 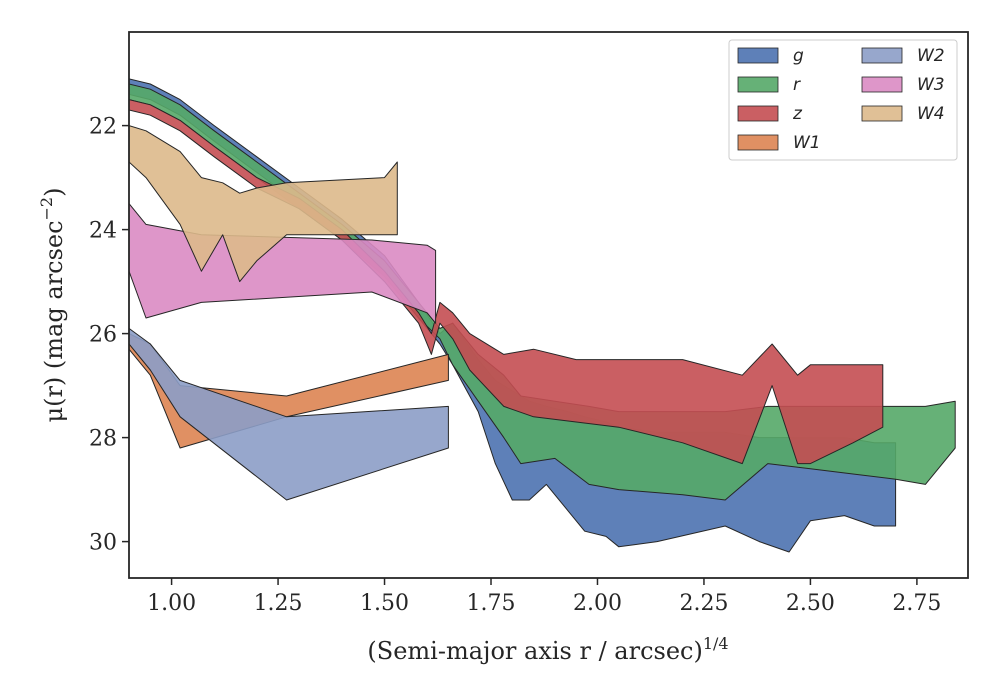 What do you see at coordinates (882, 84) in the screenshot?
I see `legend-swatch-w3` at bounding box center [882, 84].